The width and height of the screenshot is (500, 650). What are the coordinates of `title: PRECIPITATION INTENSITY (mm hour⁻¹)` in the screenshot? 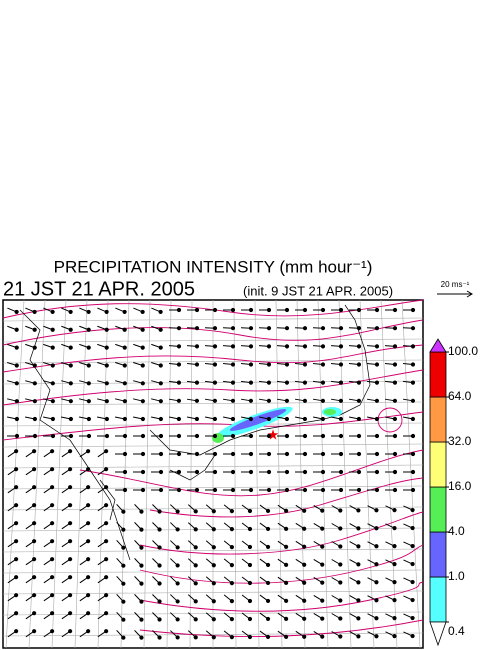 It's located at (213, 266).